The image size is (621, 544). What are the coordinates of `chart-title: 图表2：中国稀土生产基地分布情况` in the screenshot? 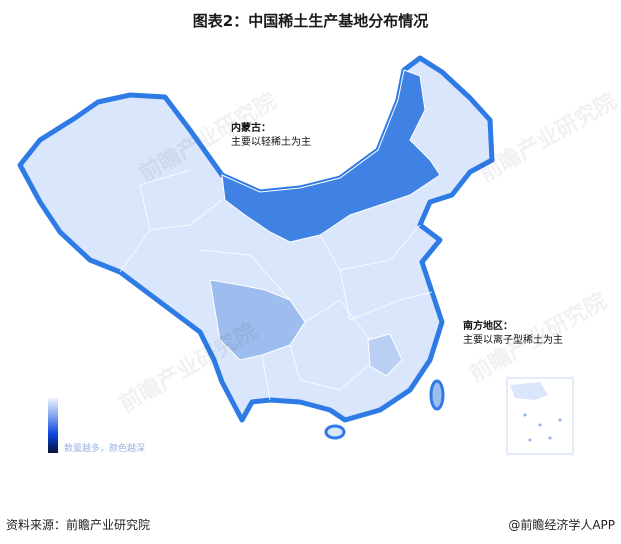 It's located at (310, 21).